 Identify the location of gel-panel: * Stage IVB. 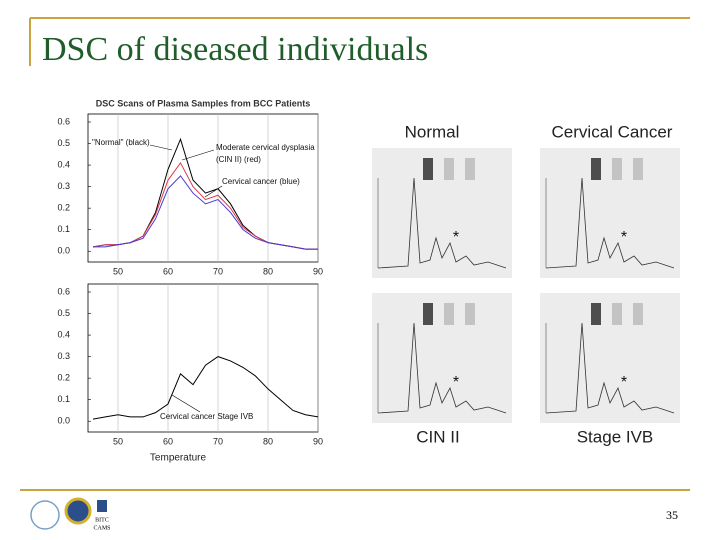
(610, 369).